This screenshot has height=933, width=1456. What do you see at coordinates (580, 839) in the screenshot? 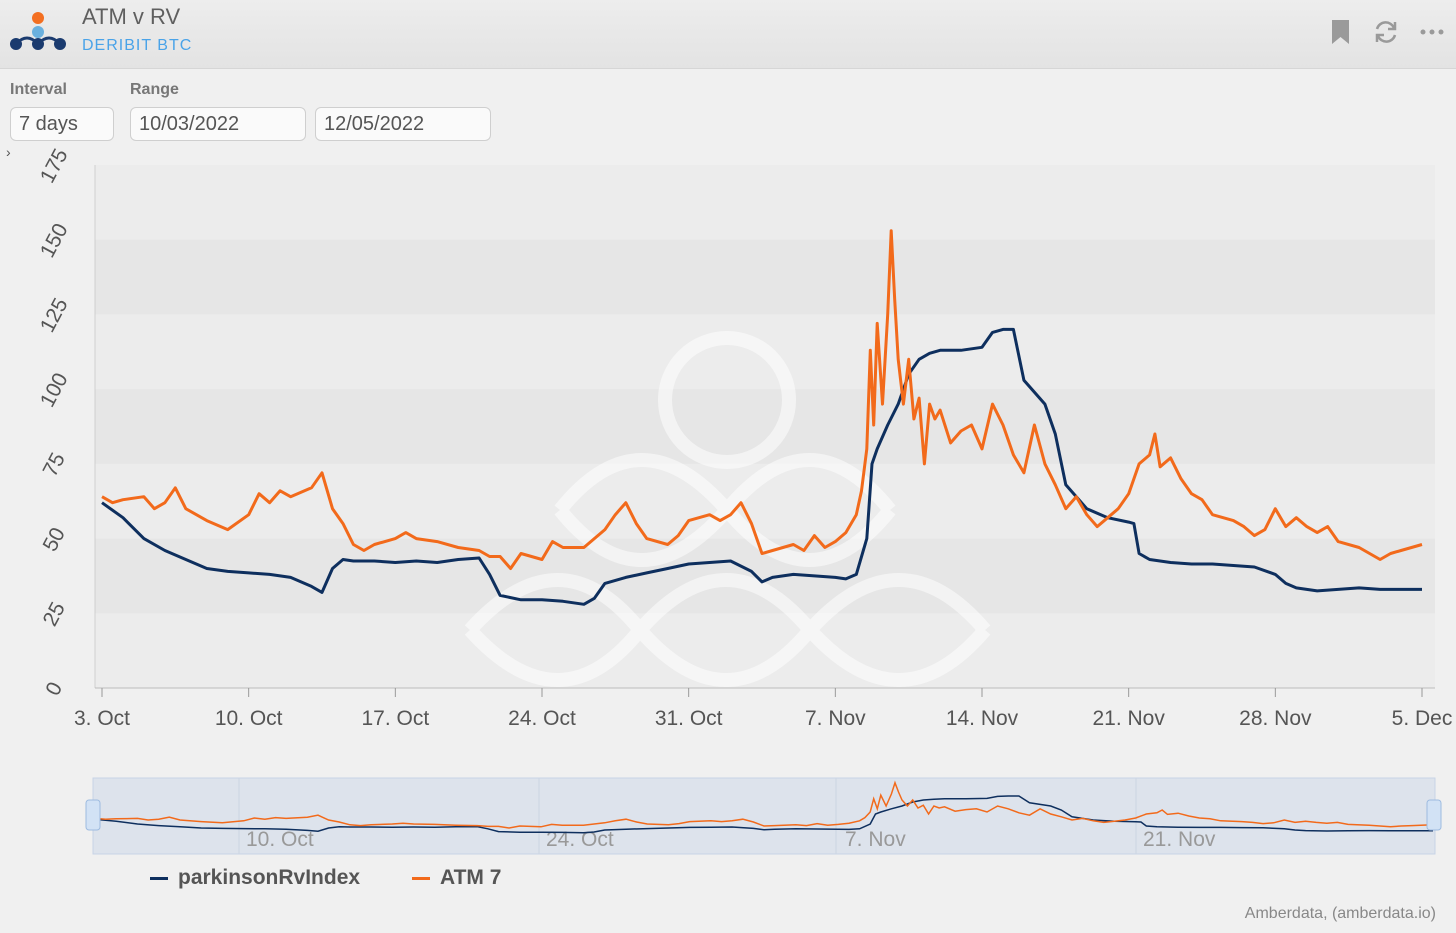
I see `navigator-tick-label: 24. Oct` at bounding box center [580, 839].